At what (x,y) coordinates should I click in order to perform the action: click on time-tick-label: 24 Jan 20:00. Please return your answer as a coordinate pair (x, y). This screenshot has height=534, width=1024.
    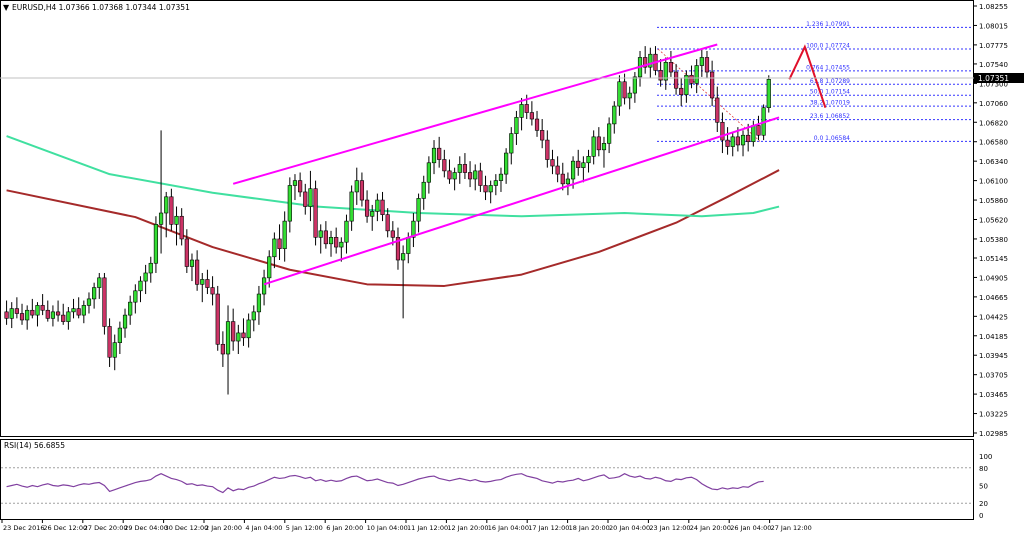
    Looking at the image, I should click on (710, 528).